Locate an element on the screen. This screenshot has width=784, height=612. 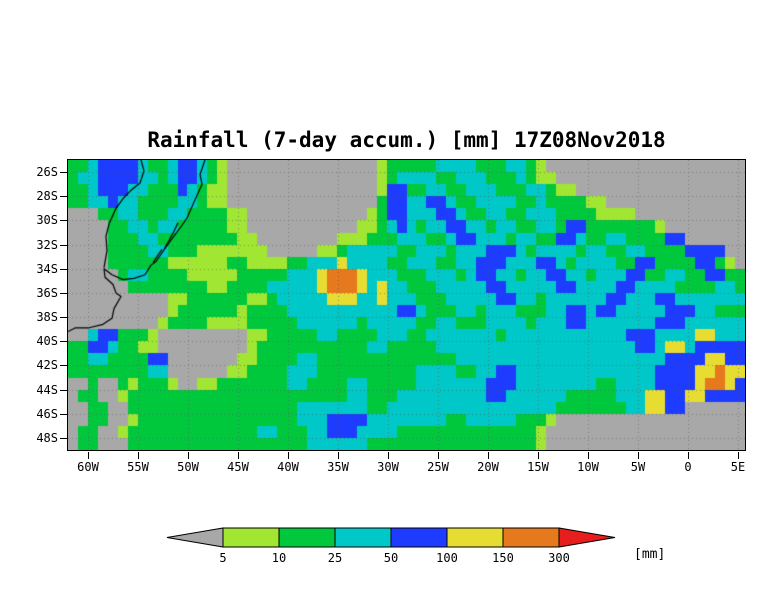
colorbar-unit-label: [mm] is located at coordinates (650, 554).